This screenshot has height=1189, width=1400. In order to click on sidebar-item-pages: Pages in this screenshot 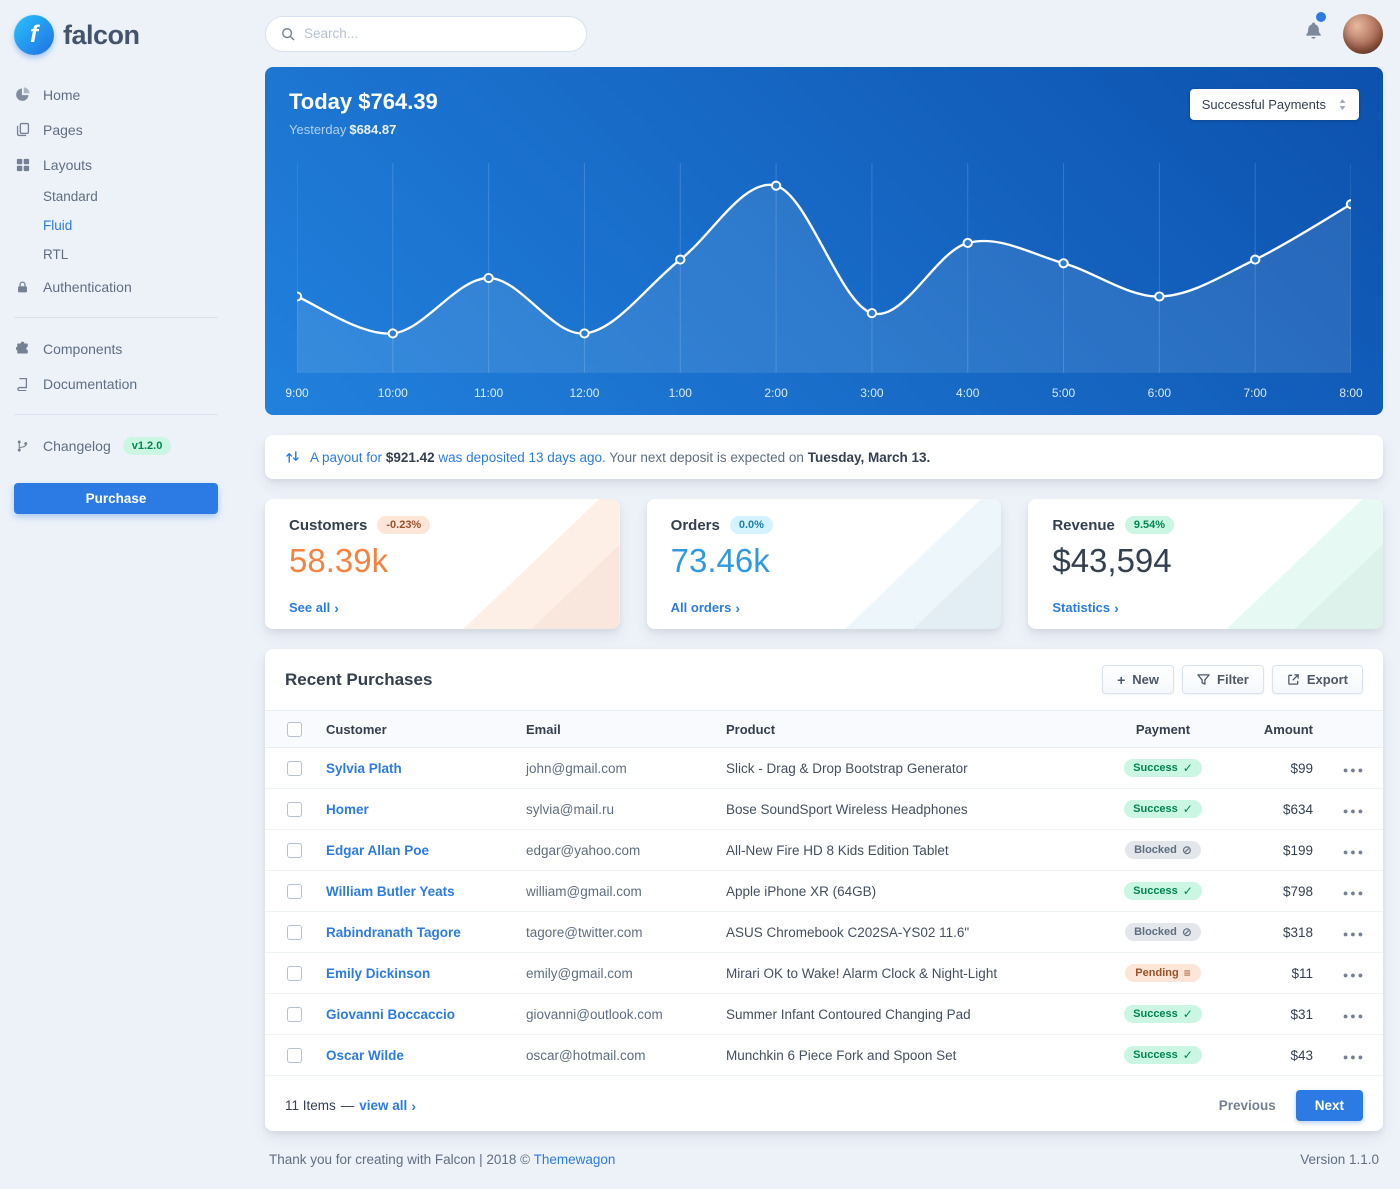, I will do `click(116, 129)`.